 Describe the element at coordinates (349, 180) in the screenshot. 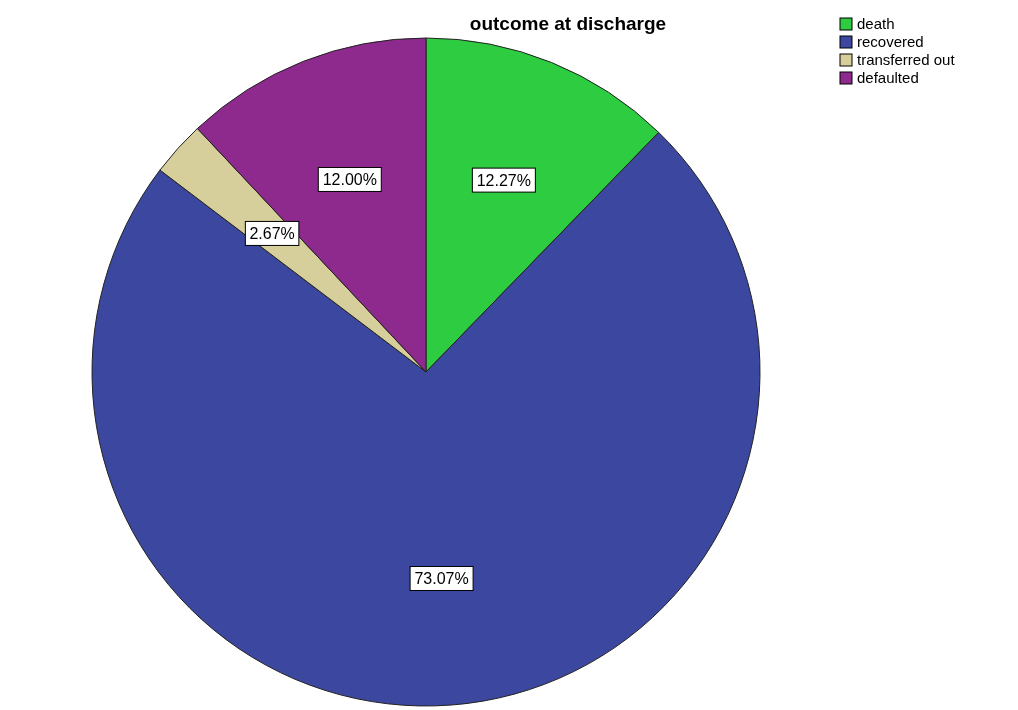

I see `data-label: 12.00%` at that location.